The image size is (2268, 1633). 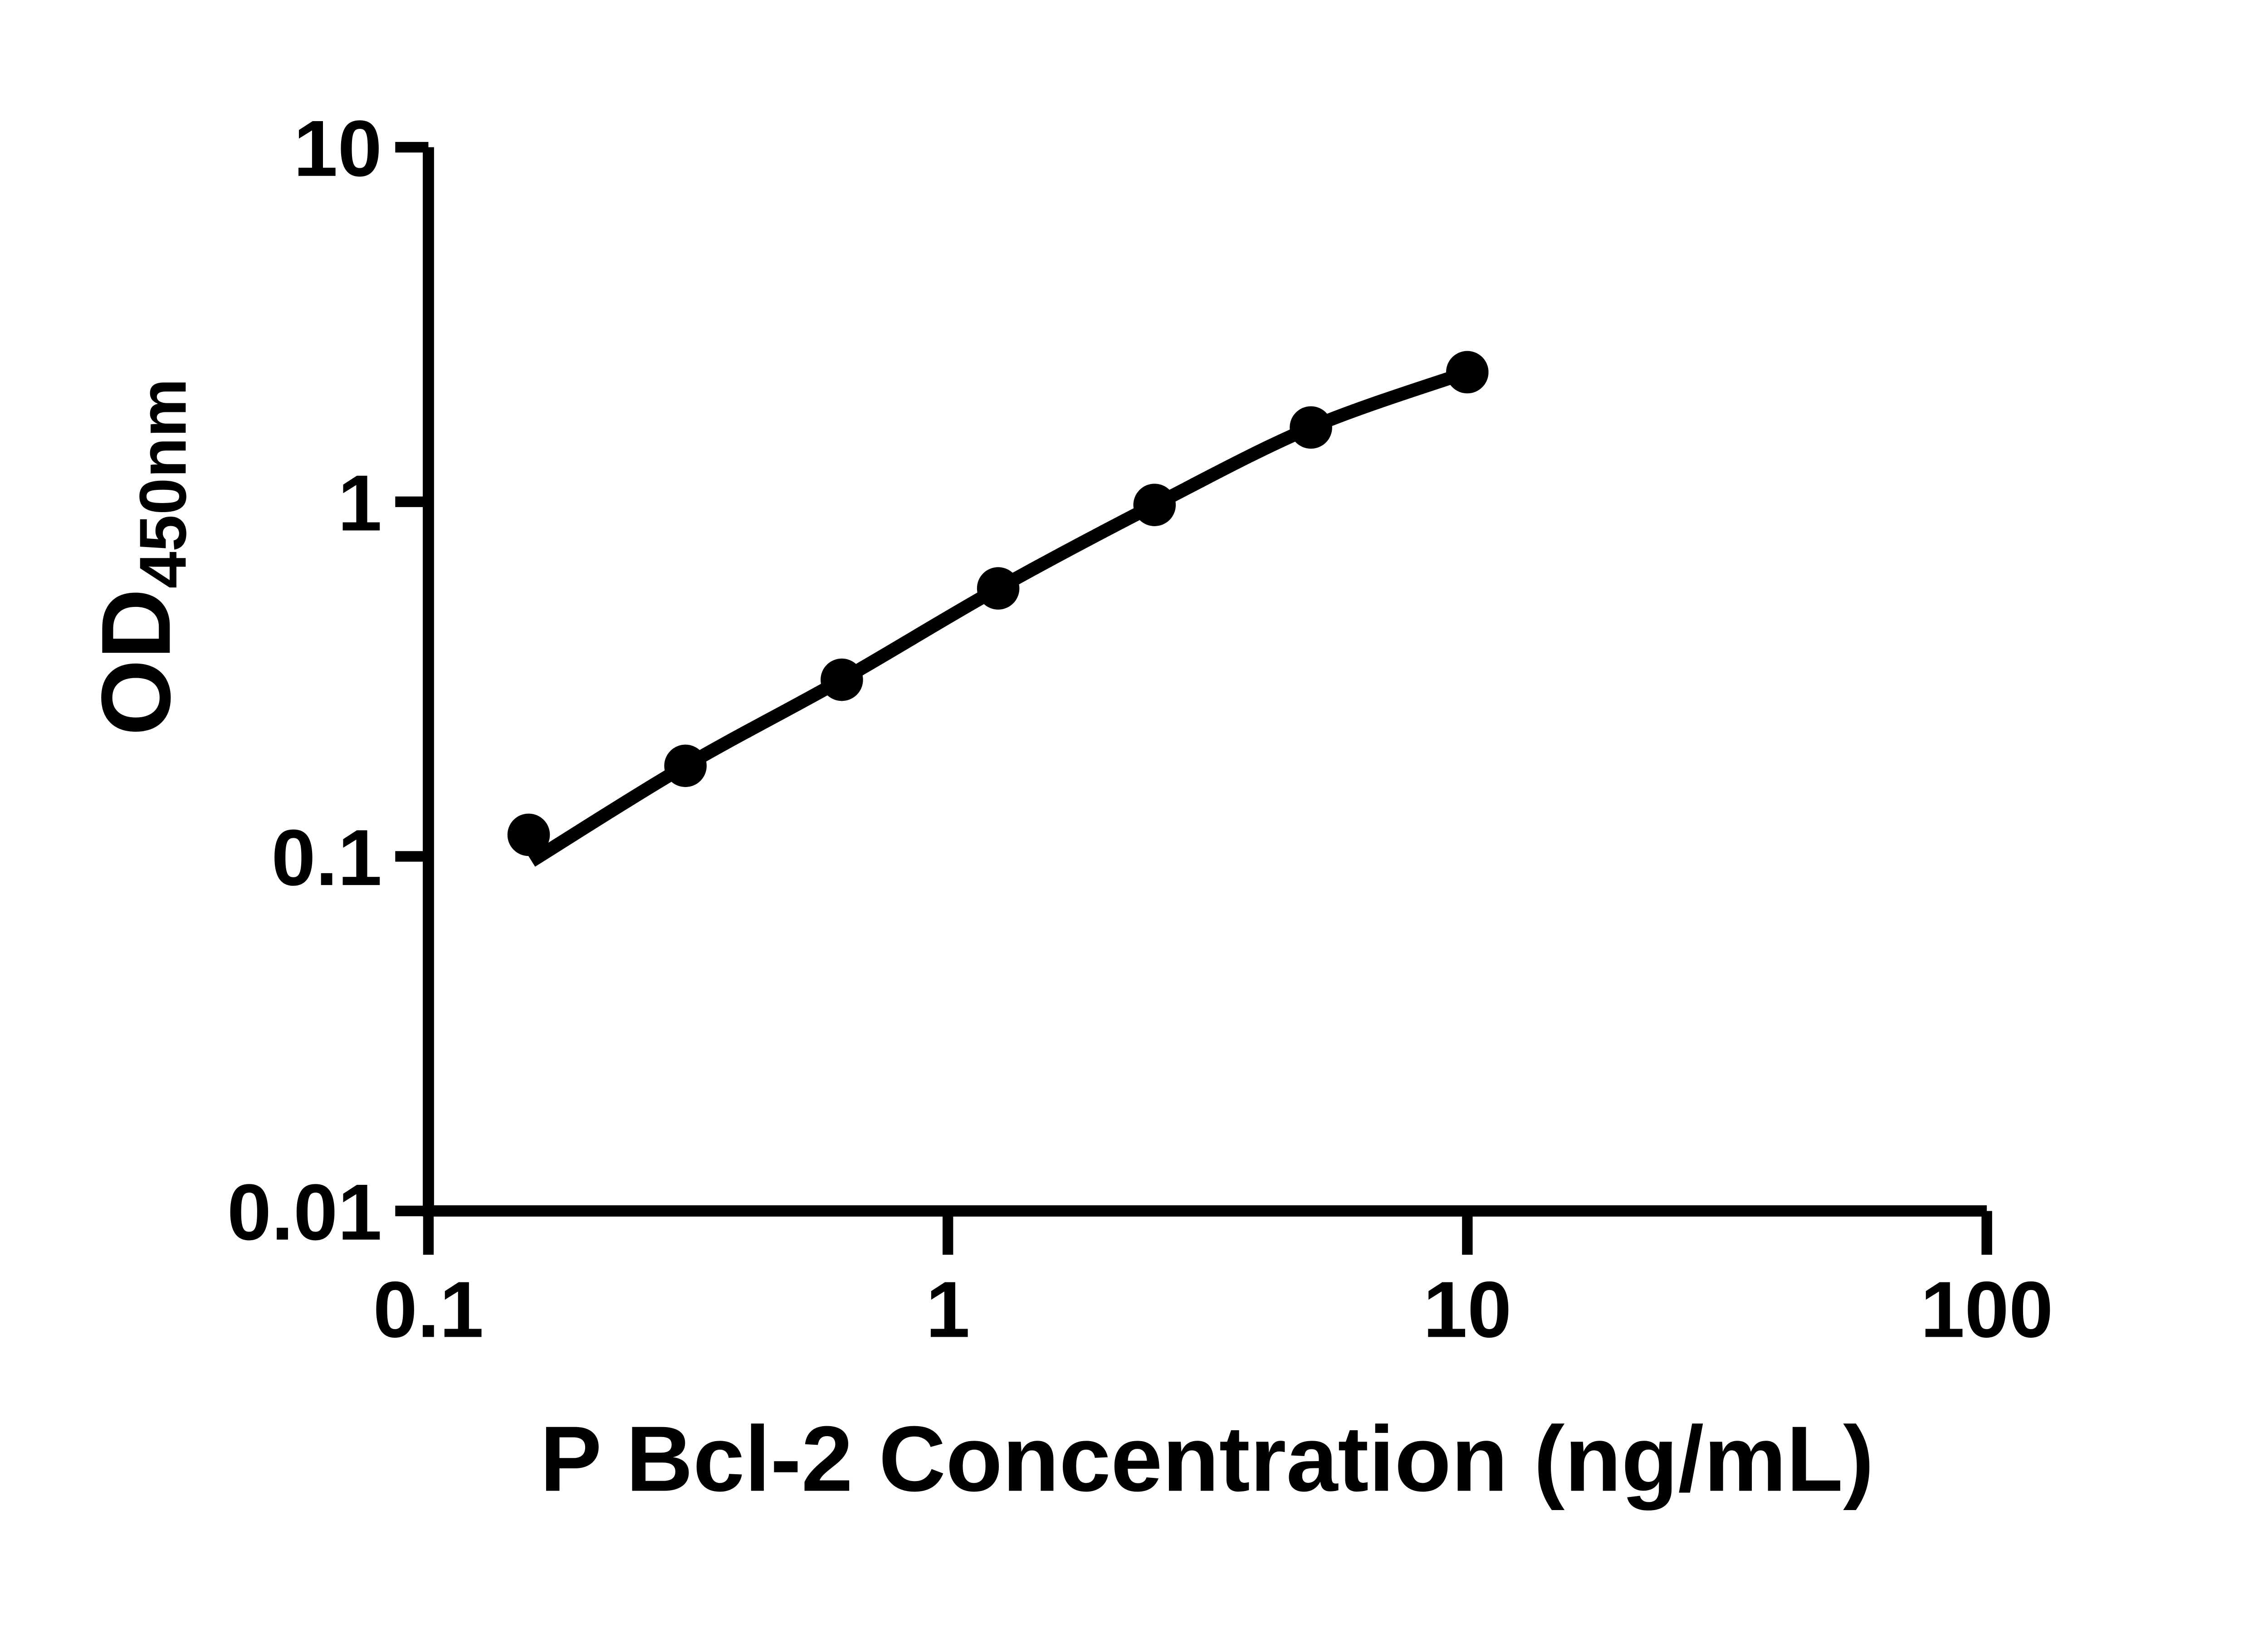 I want to click on y-tick-label: 0.1, so click(x=326, y=857).